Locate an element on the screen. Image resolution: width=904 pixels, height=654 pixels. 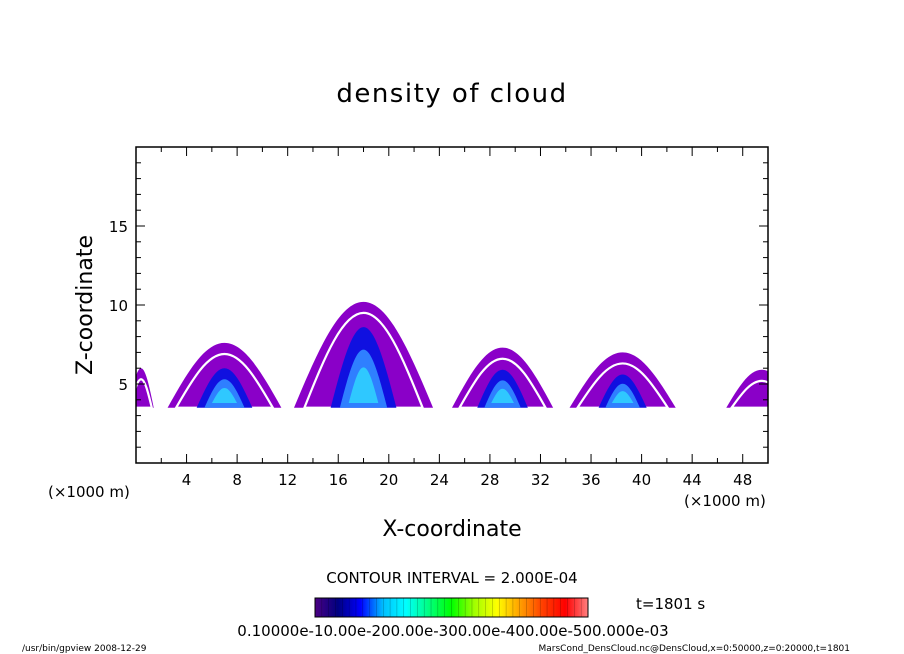
x-tick-label: 32 is located at coordinates (540, 480).